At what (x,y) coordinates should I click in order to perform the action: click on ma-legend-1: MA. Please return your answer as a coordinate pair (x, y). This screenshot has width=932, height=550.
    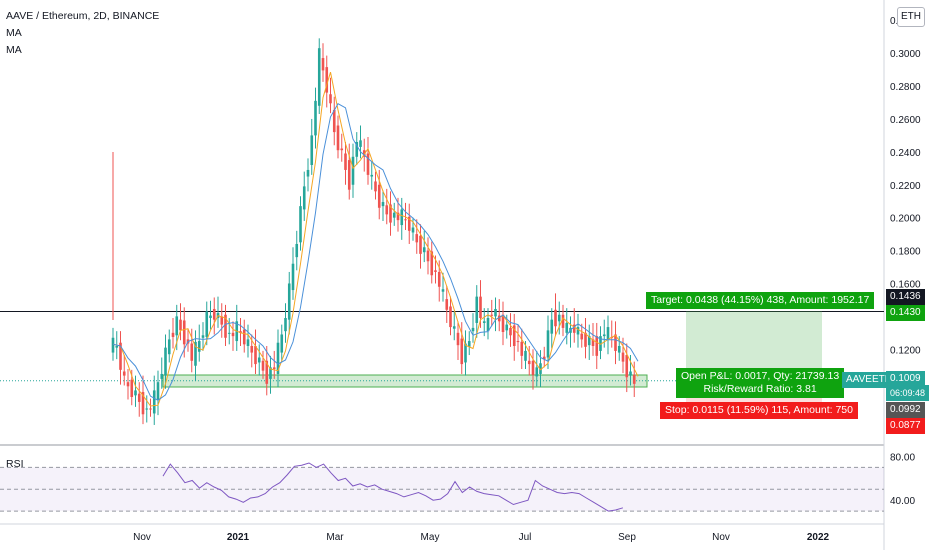
    Looking at the image, I should click on (14, 33).